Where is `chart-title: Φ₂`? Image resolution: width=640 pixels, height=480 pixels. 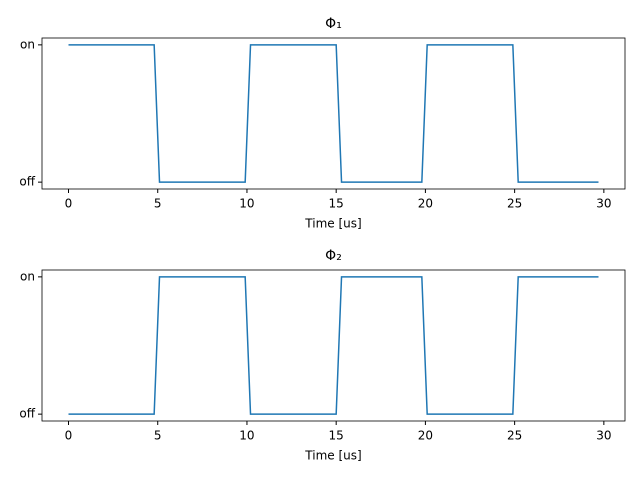 chart-title: Φ₂ is located at coordinates (333, 256).